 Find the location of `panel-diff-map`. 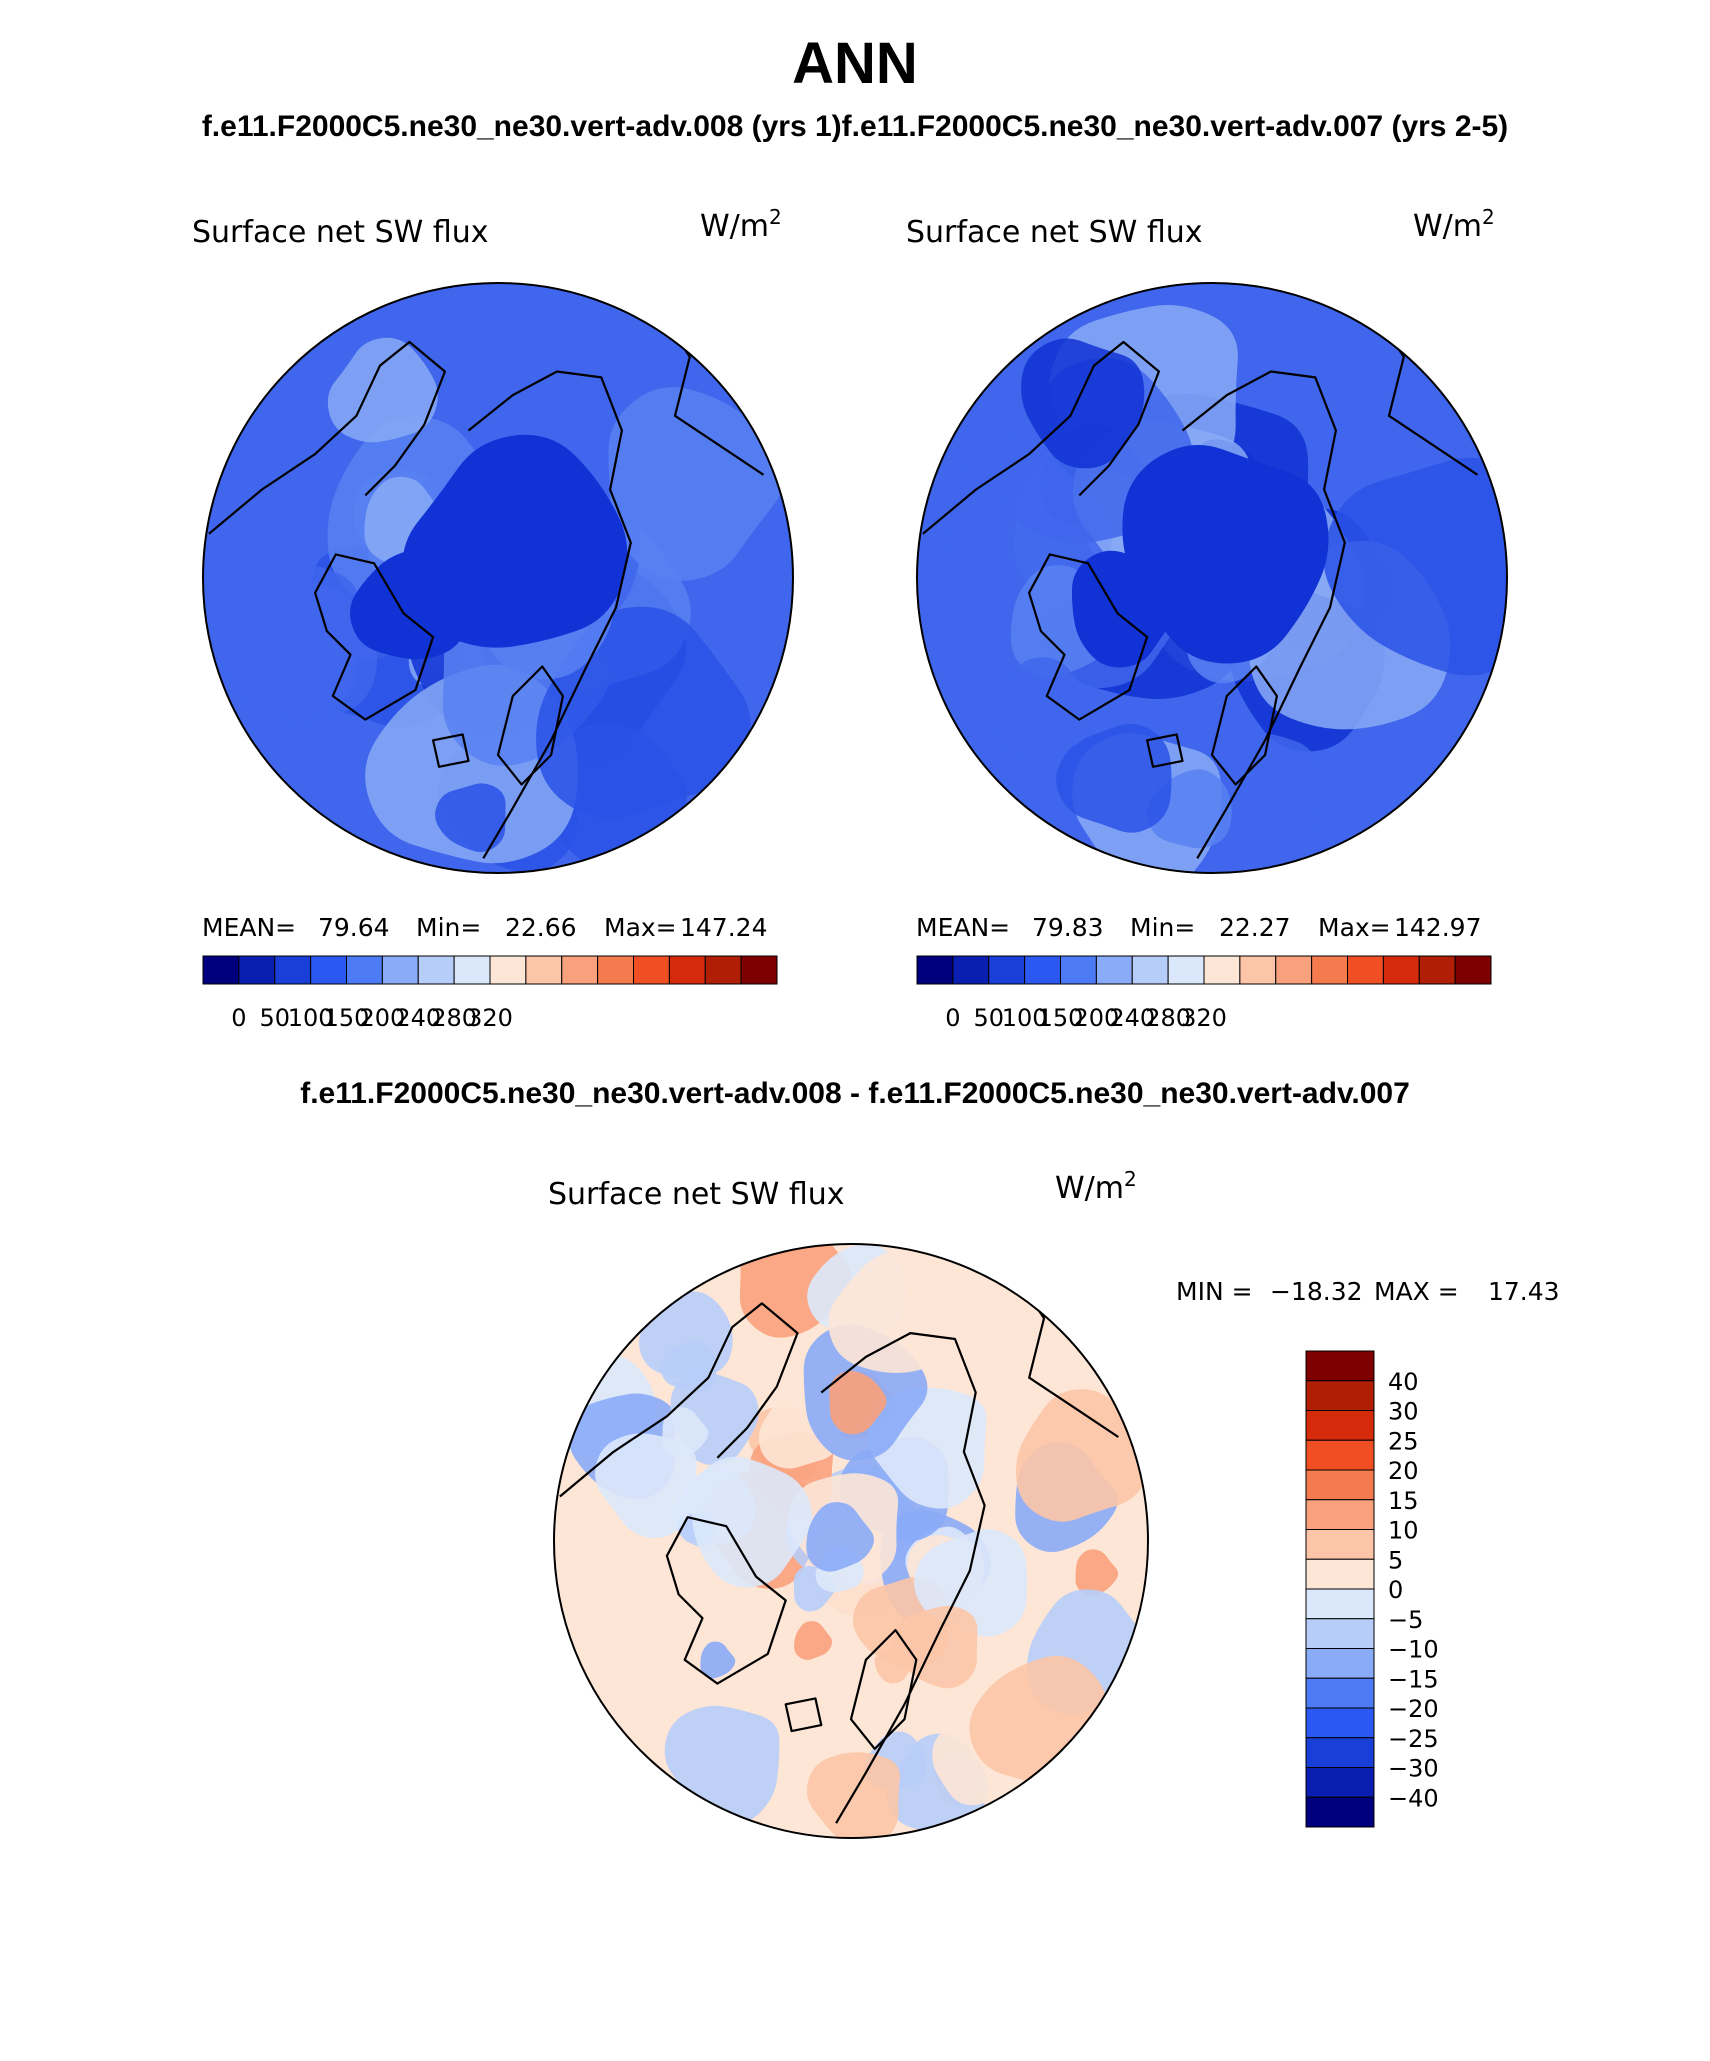

panel-diff-map is located at coordinates (851, 1541).